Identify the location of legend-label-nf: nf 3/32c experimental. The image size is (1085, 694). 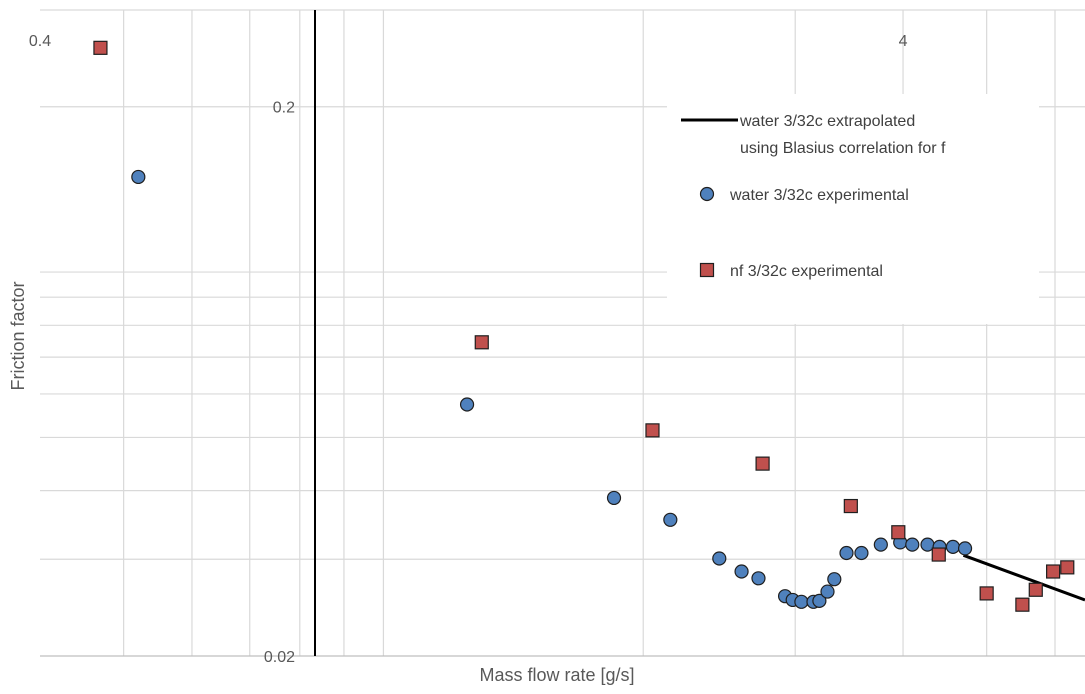
(806, 271).